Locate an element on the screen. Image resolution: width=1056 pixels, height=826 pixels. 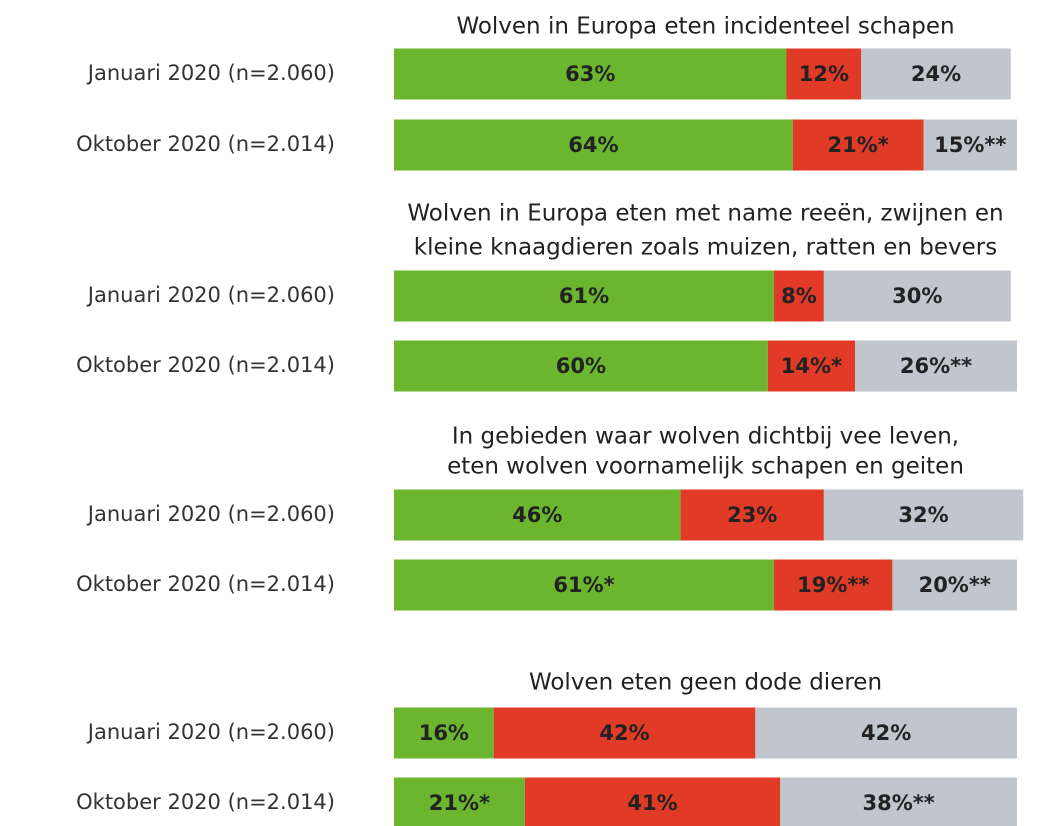
value-label: 32% is located at coordinates (923, 515).